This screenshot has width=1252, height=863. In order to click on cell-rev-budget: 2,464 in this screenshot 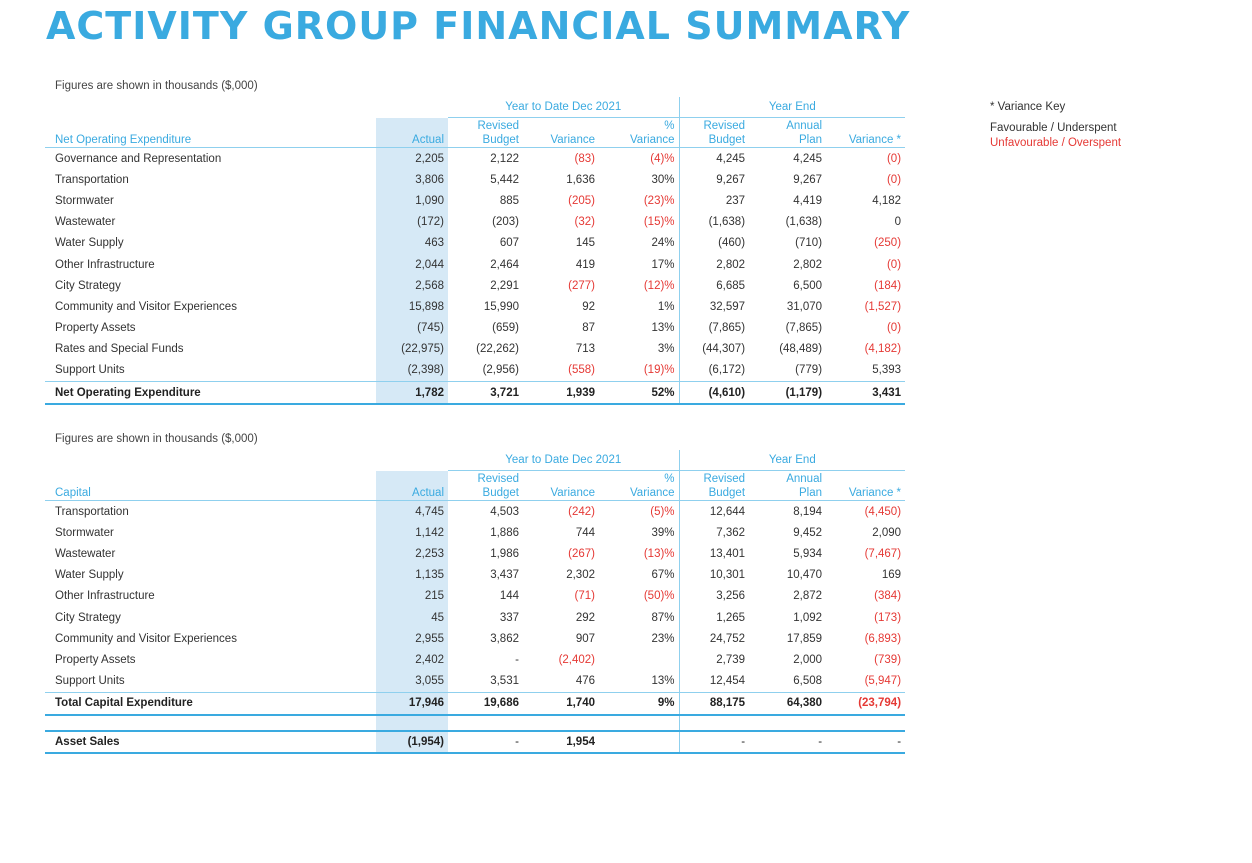, I will do `click(504, 264)`.